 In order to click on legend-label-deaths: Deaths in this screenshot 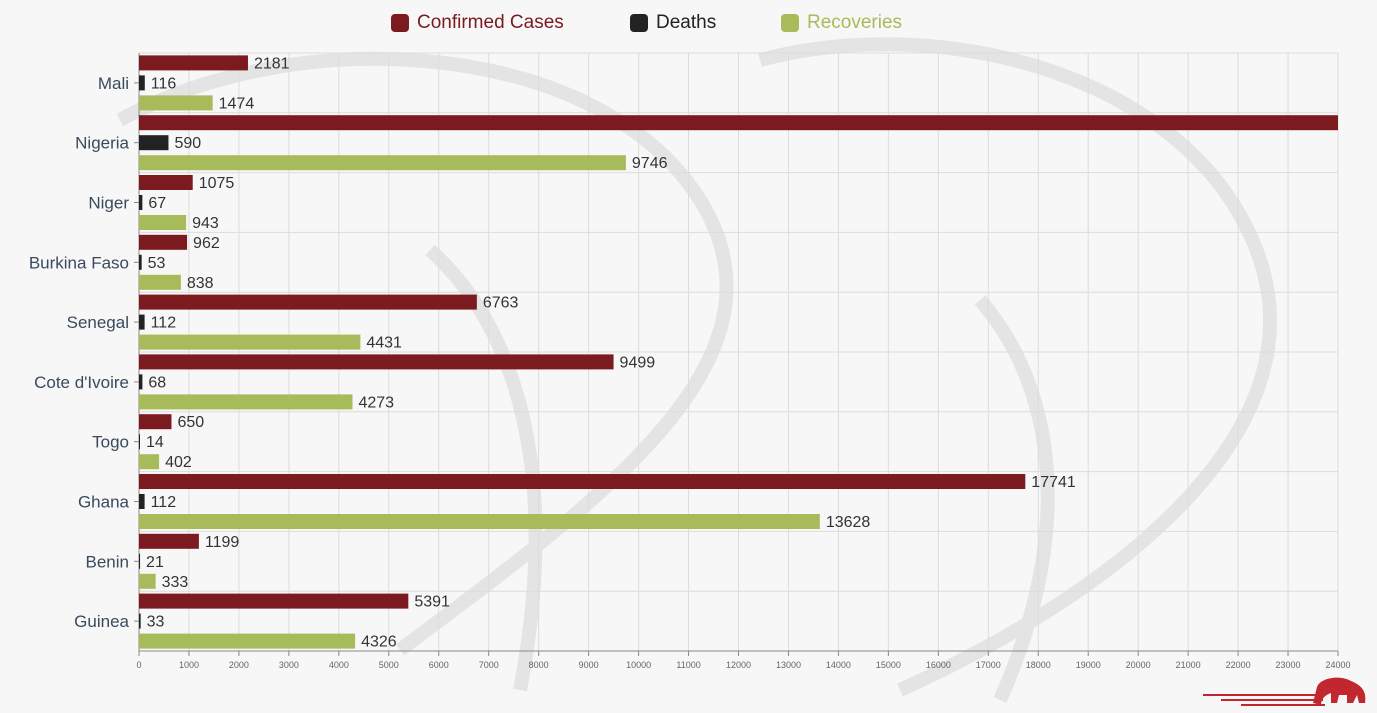, I will do `click(686, 22)`.